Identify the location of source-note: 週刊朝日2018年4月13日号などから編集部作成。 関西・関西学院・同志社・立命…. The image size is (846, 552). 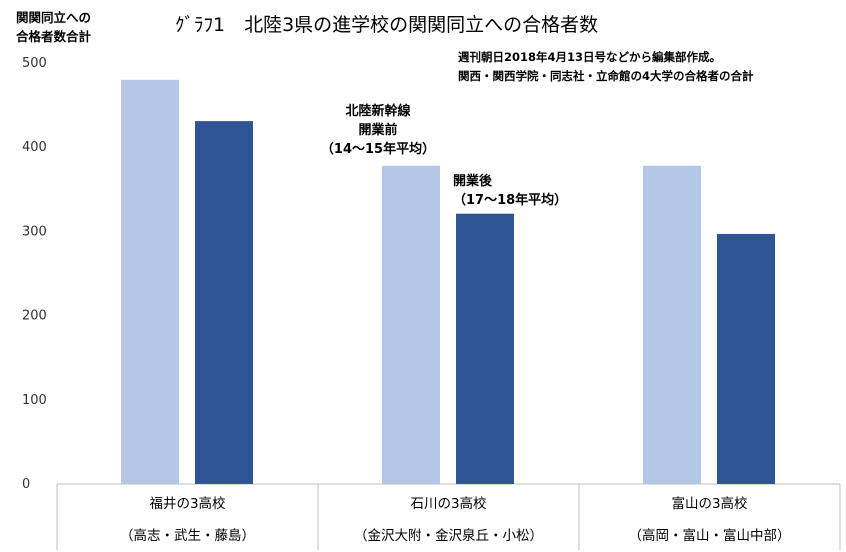
(606, 66).